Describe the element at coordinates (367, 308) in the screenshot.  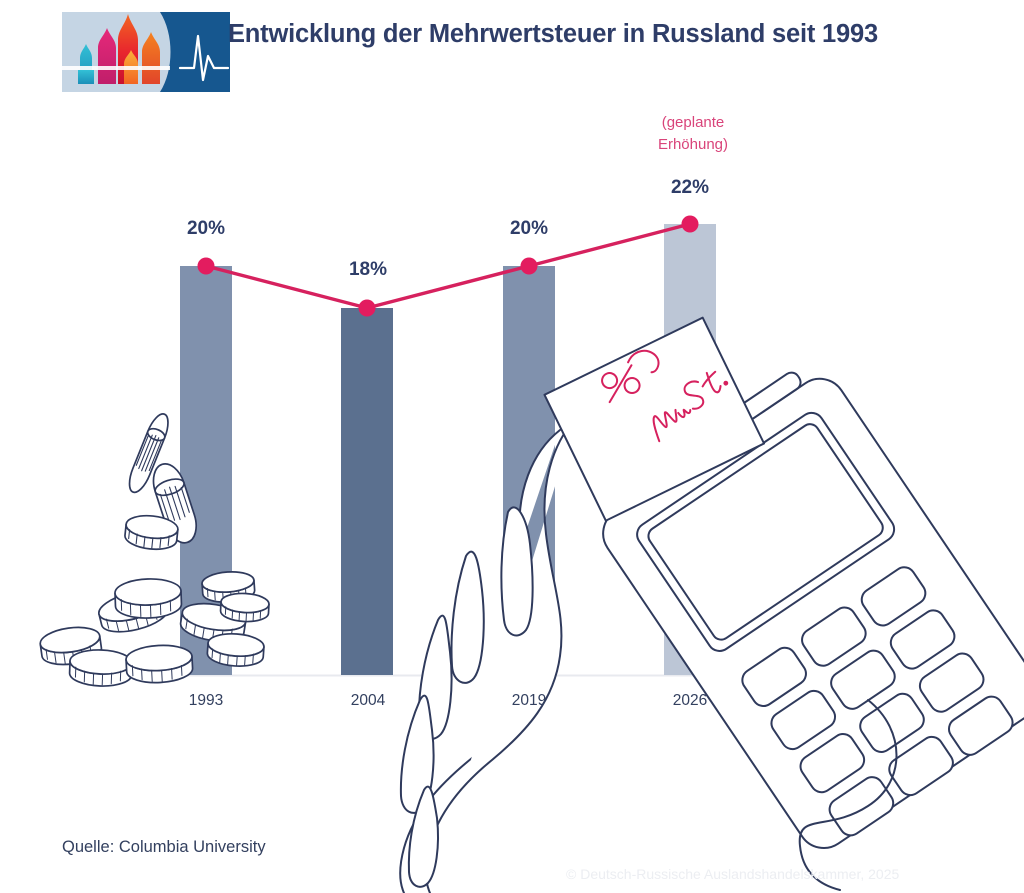
I see `trend-marker-2004` at that location.